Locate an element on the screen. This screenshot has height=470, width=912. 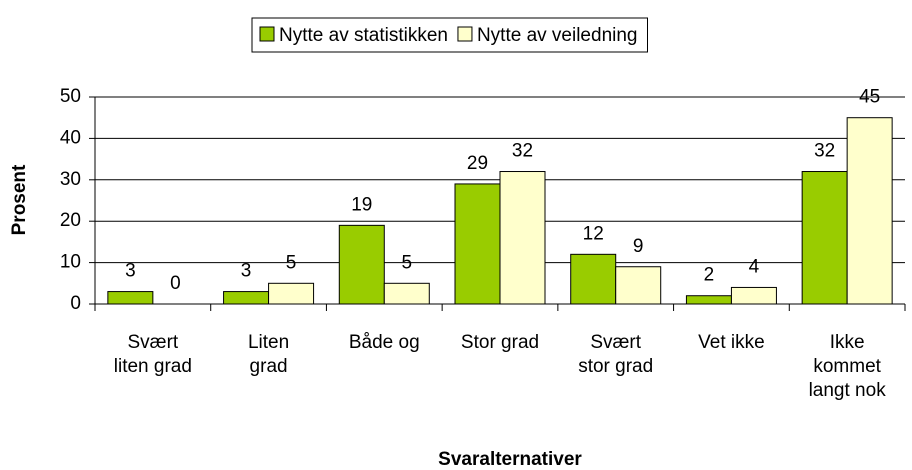
data-label: 29 is located at coordinates (477, 163).